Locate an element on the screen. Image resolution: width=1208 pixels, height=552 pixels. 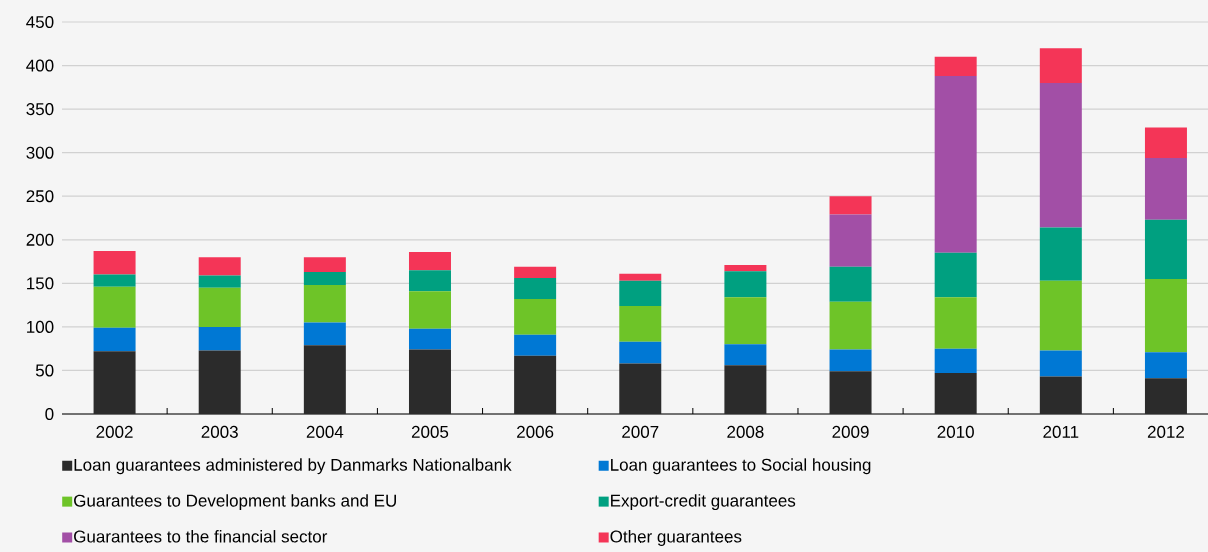
legend-label: Other guarantees is located at coordinates (676, 538).